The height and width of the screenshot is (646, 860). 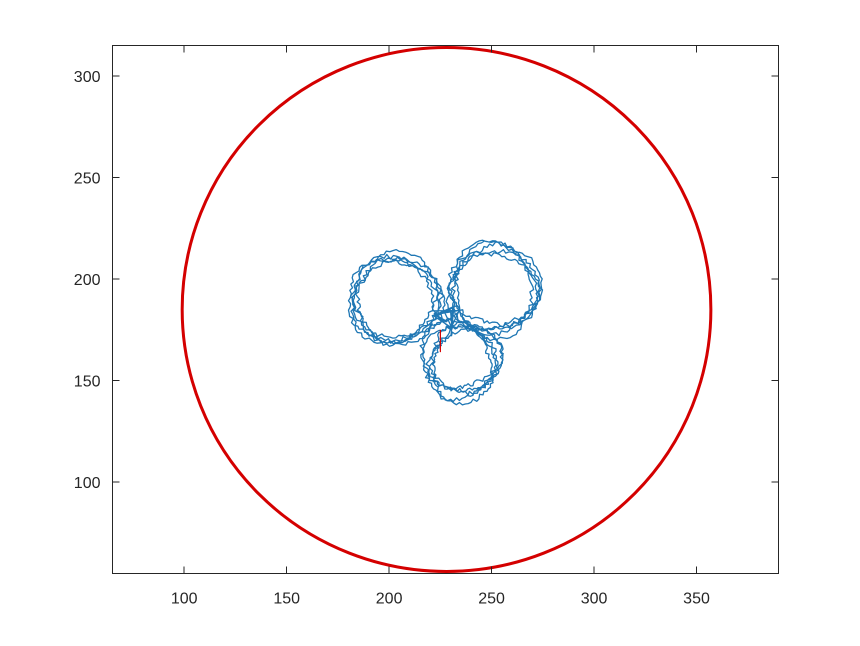 I want to click on trajectory-line, so click(x=445, y=322).